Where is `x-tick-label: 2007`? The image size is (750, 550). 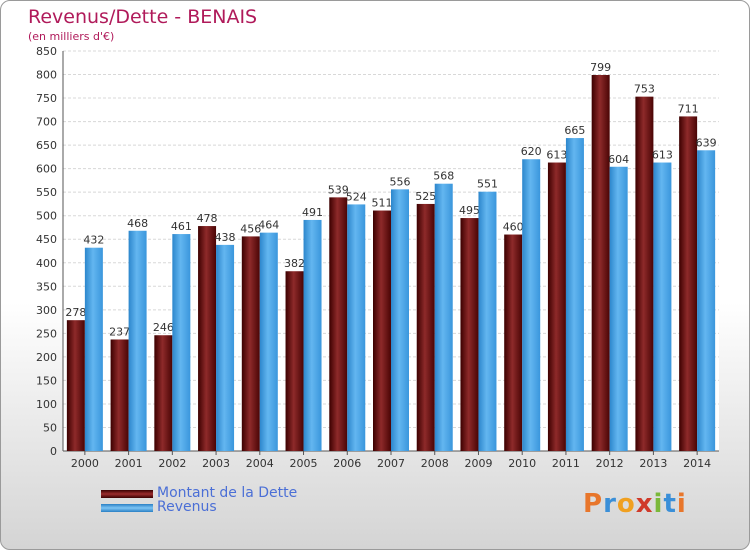 x-tick-label: 2007 is located at coordinates (391, 463).